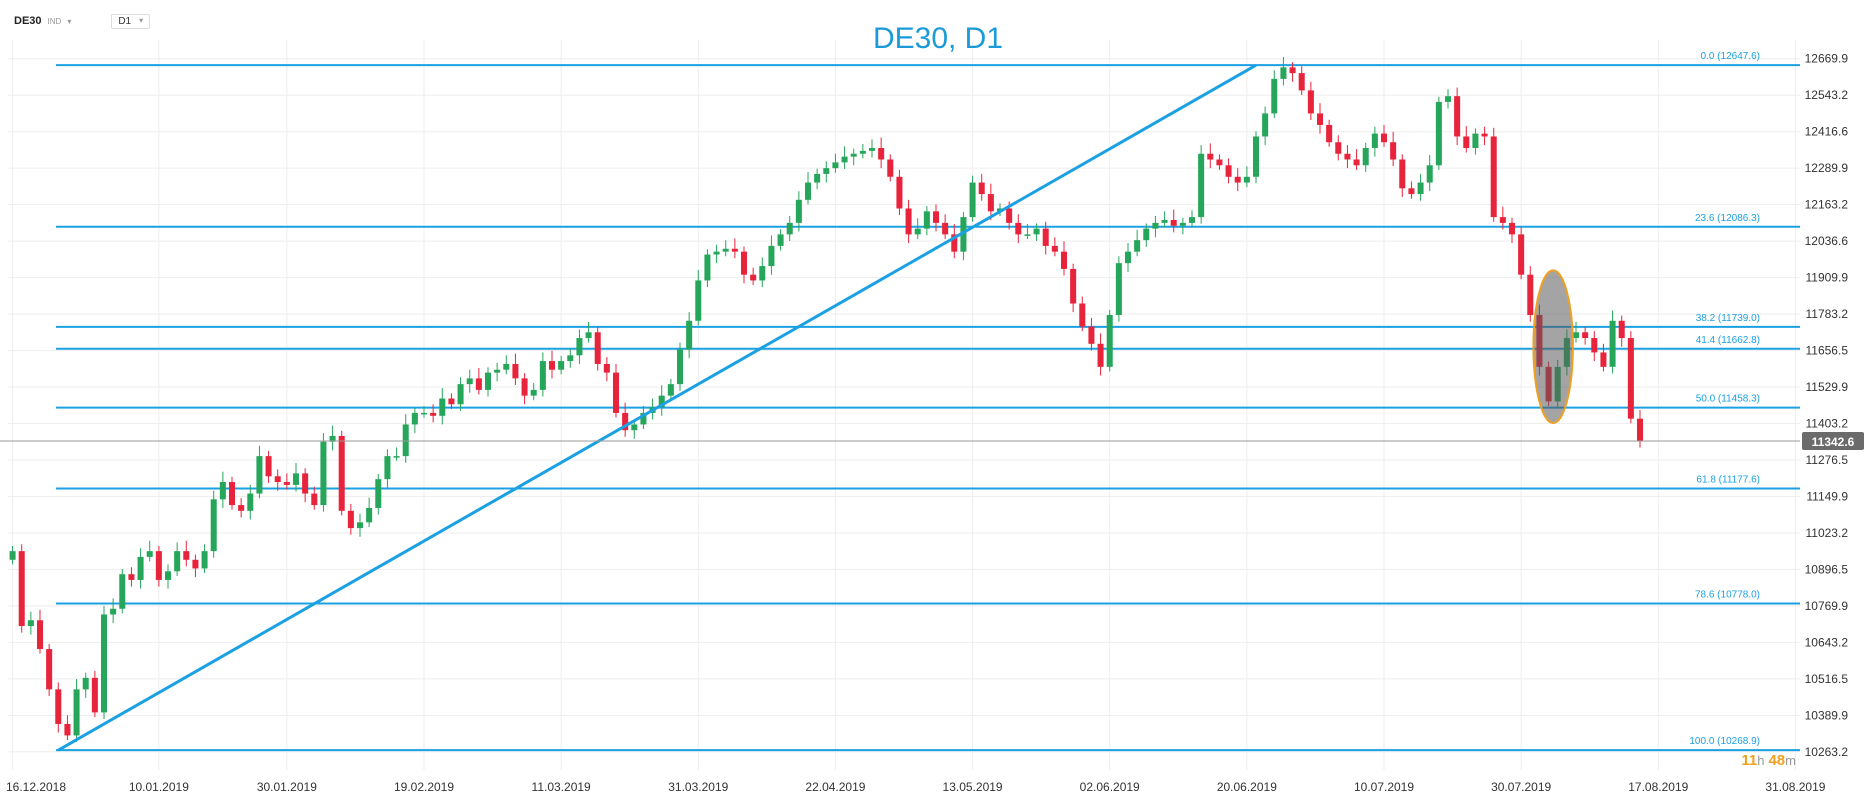  Describe the element at coordinates (159, 787) in the screenshot. I see `date-tick-label: 10.01.2019` at that location.